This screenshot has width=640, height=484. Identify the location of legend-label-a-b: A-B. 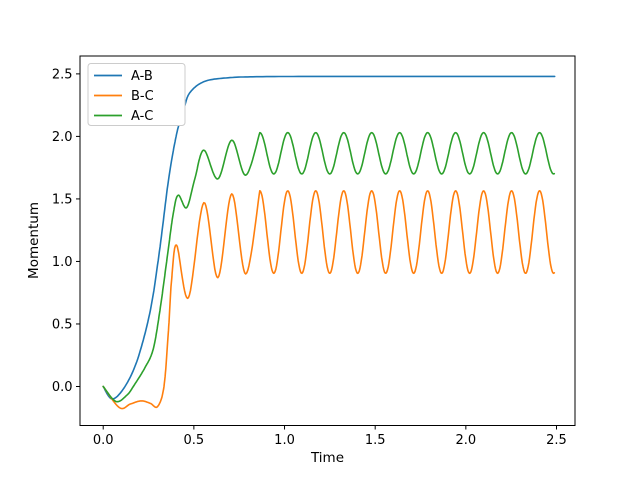
(142, 76).